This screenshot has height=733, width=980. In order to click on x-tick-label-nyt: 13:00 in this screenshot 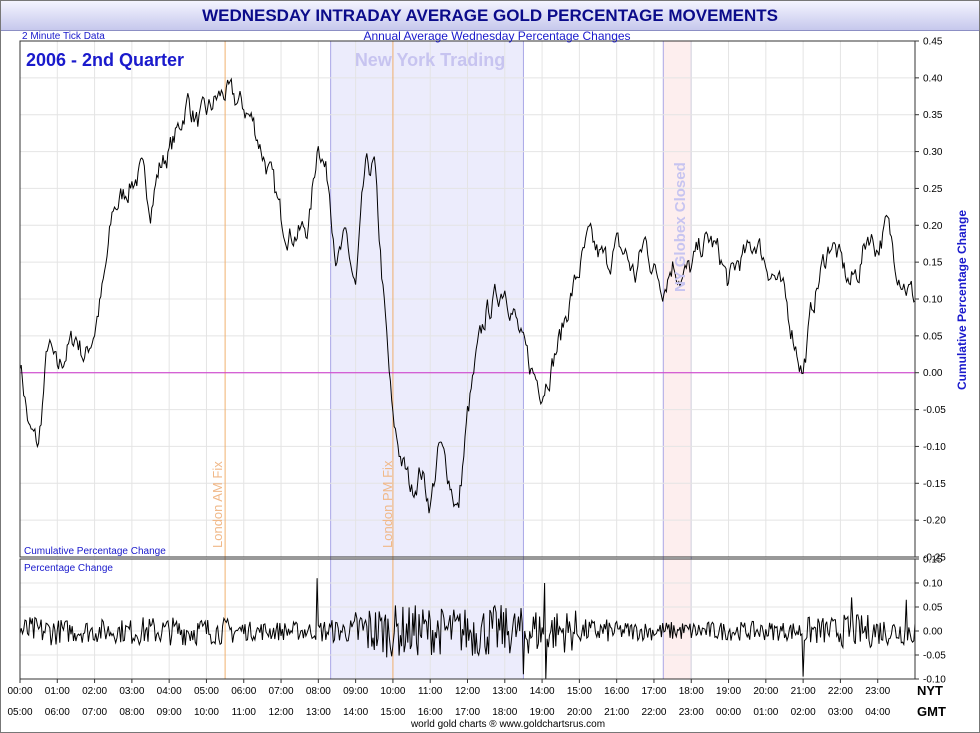, I will do `click(504, 691)`.